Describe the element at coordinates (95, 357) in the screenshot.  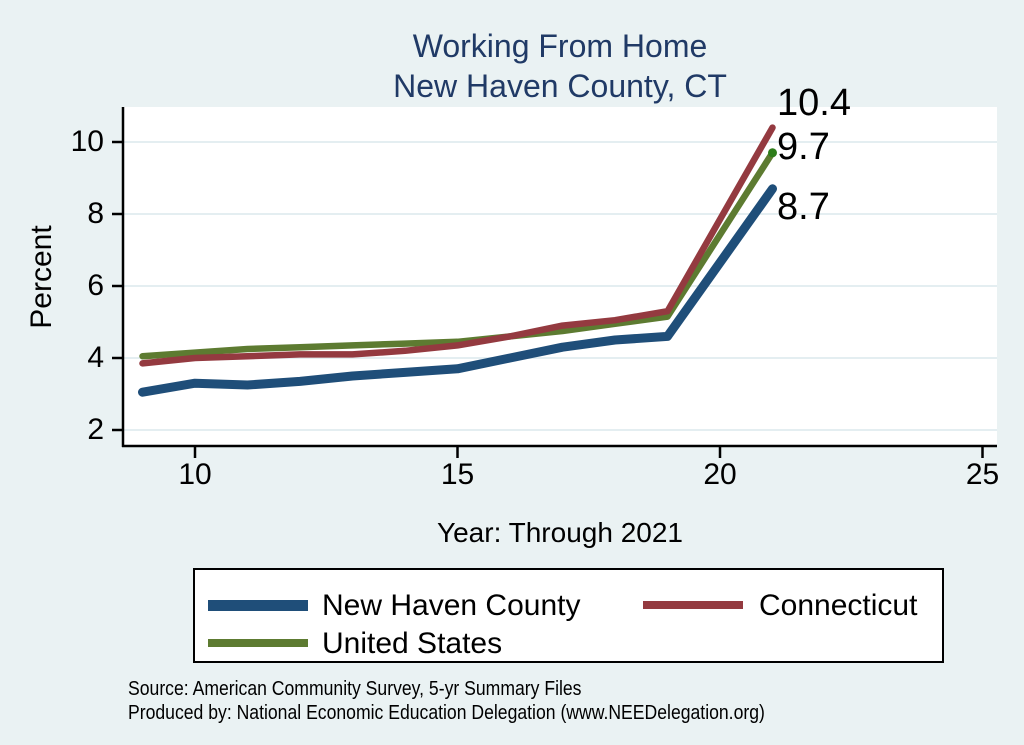
I see `y-tick-label: 4` at that location.